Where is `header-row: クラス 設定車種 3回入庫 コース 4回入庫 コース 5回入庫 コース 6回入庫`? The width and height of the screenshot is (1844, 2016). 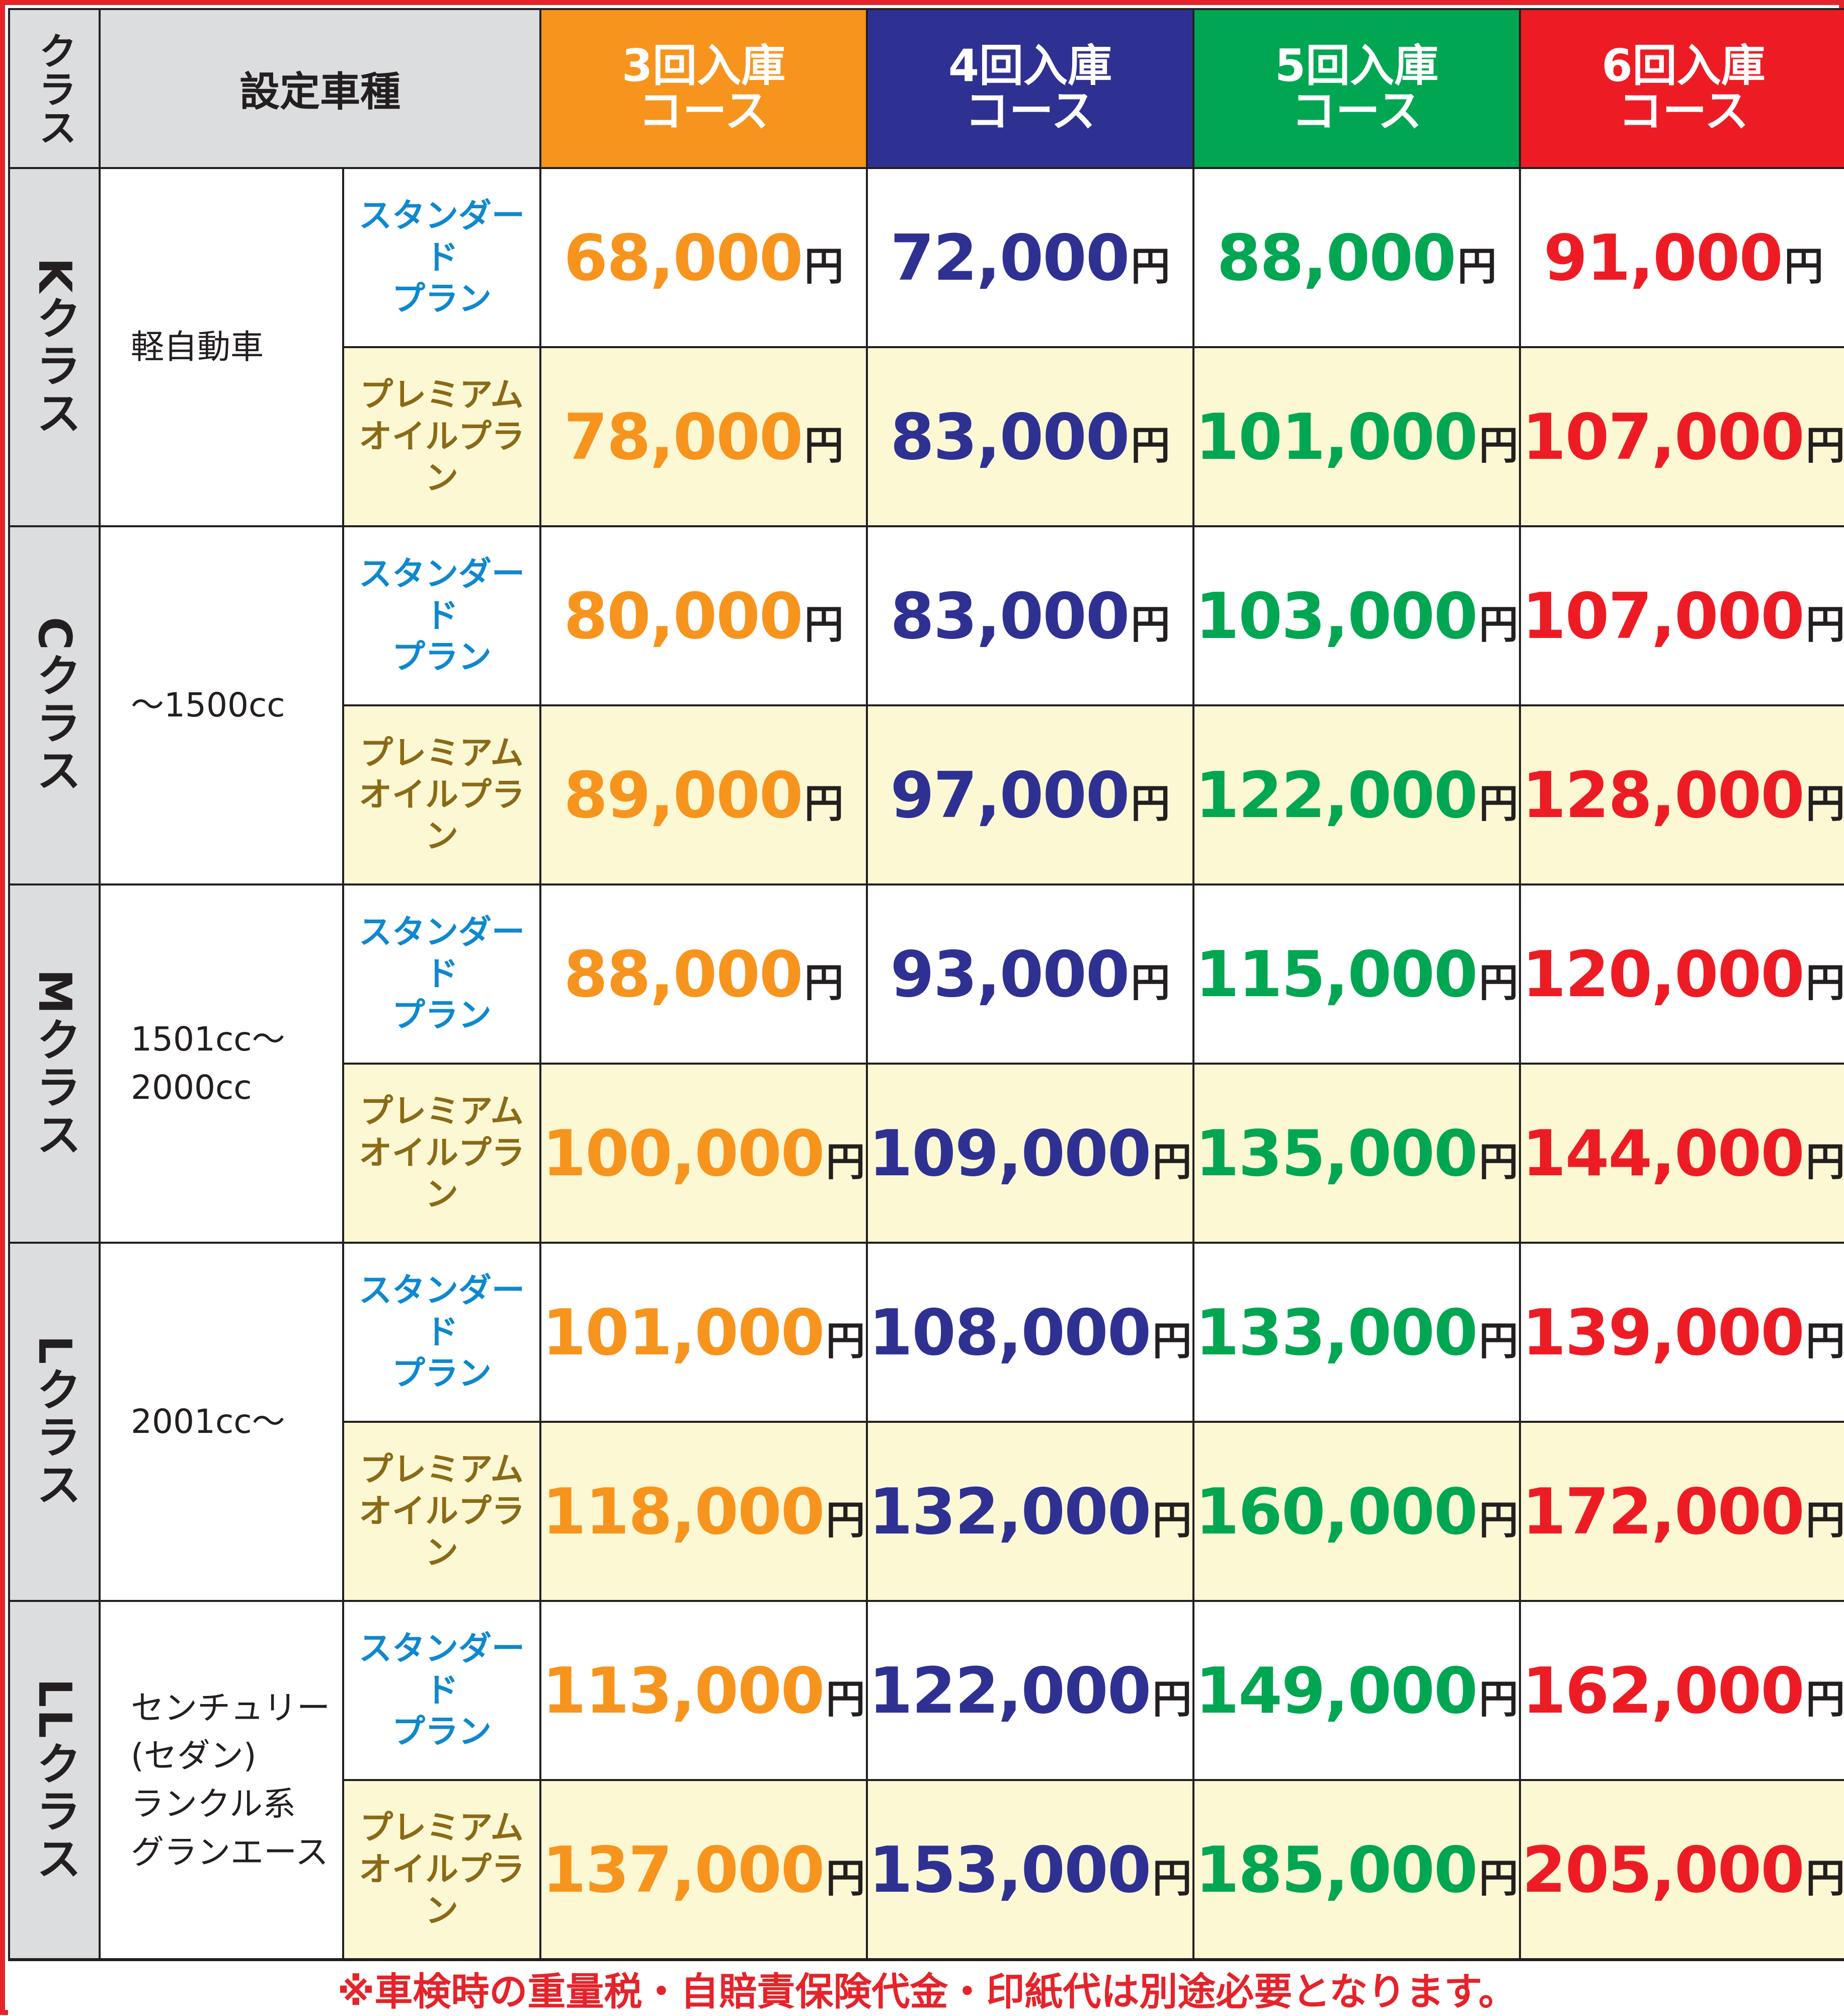 header-row: クラス 設定車種 3回入庫 コース 4回入庫 コース 5回入庫 コース 6回入庫 is located at coordinates (926, 88).